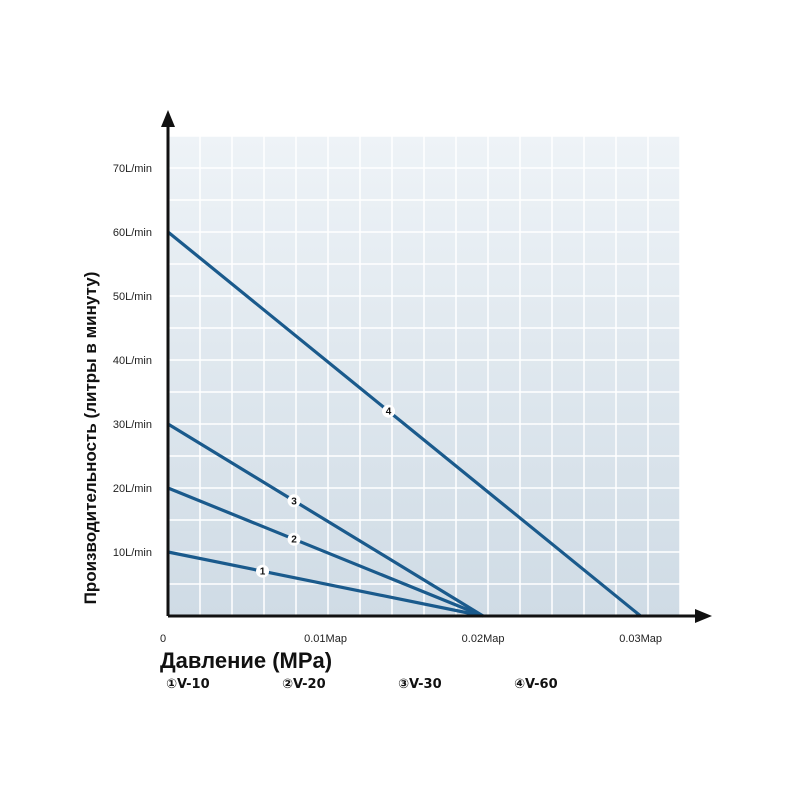 Image resolution: width=800 pixels, height=800 pixels. Describe the element at coordinates (362, 684) in the screenshot. I see `legend: ①V-10 ②V-20 ③V-30 ④V-60` at that location.